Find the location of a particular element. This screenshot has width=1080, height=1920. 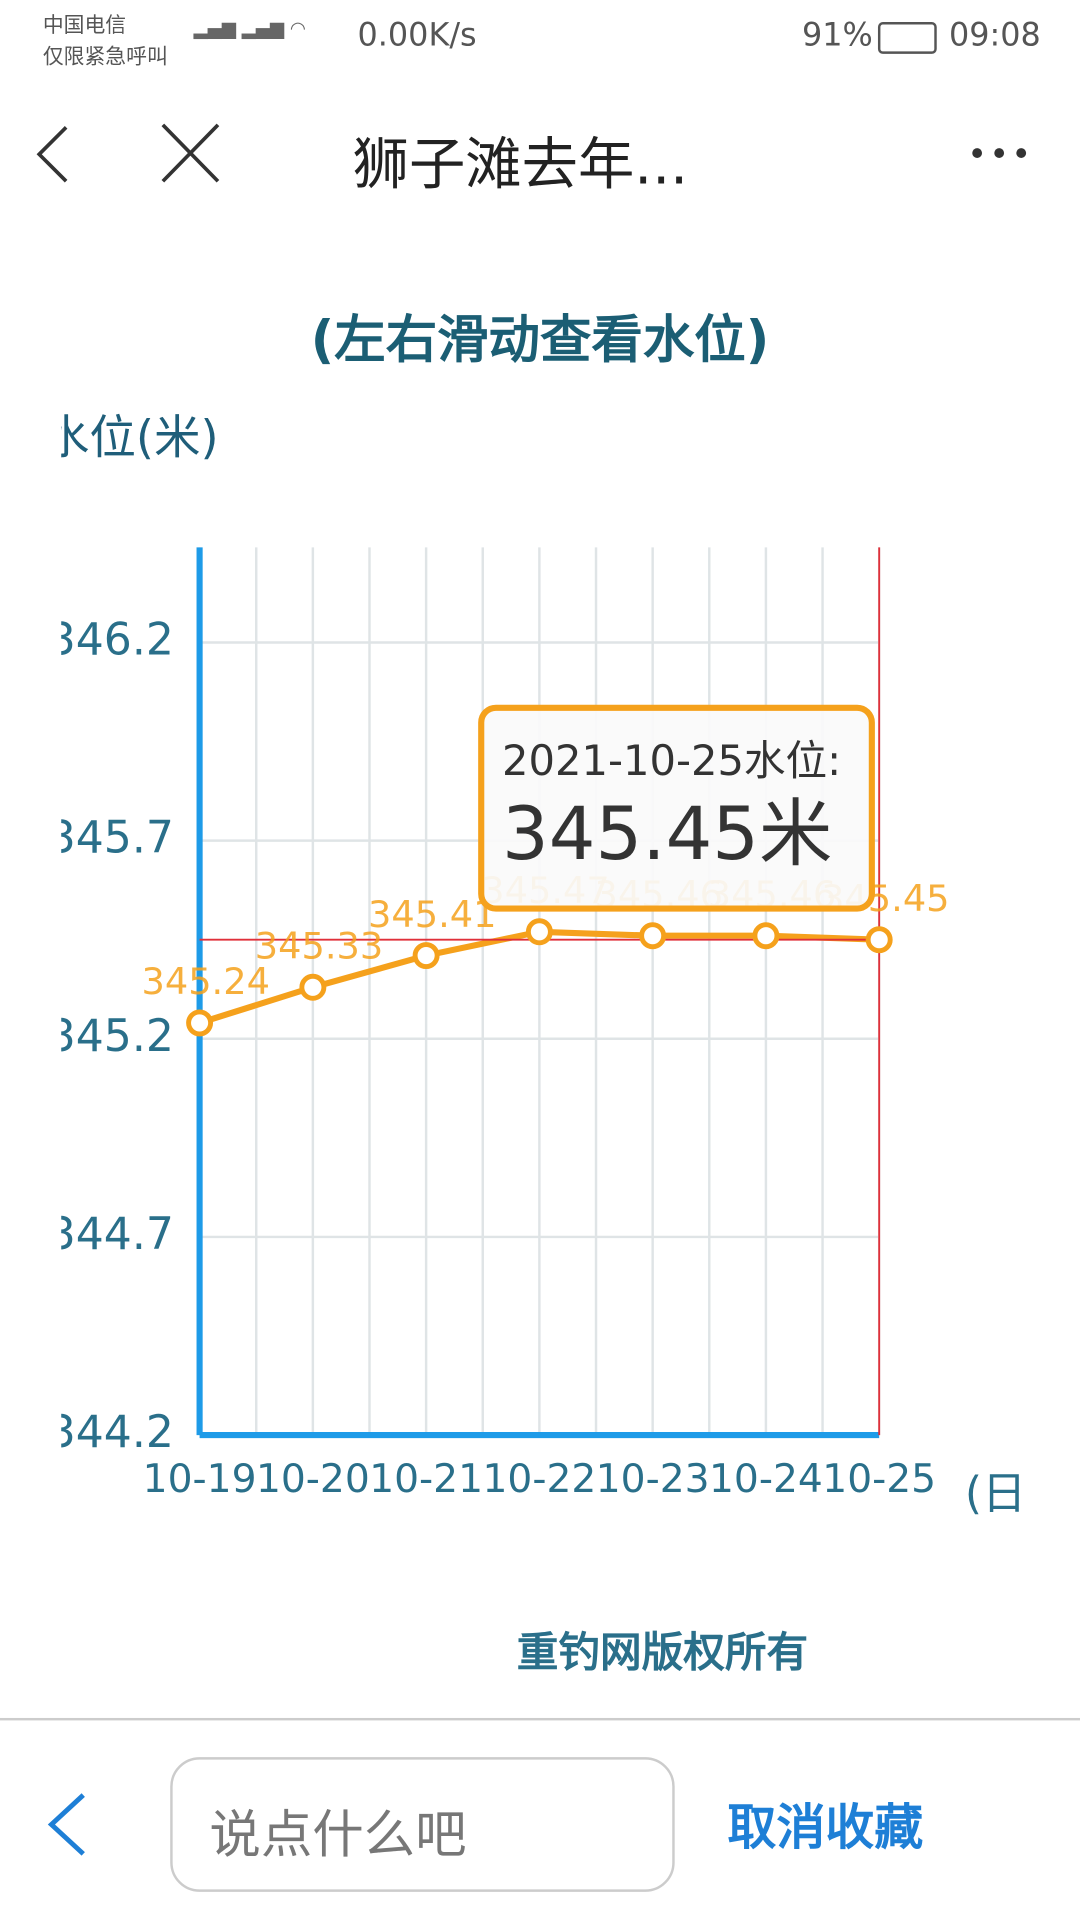

bottom-back is located at coordinates (67, 1824).